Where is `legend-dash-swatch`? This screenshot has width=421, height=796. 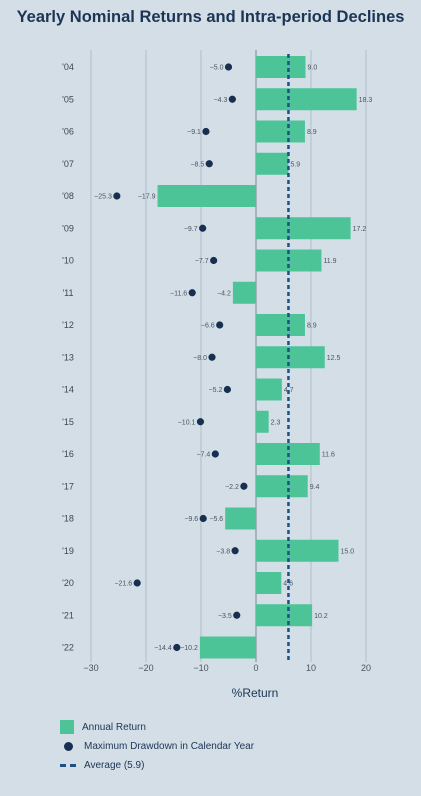
legend-dash-swatch is located at coordinates (68, 765).